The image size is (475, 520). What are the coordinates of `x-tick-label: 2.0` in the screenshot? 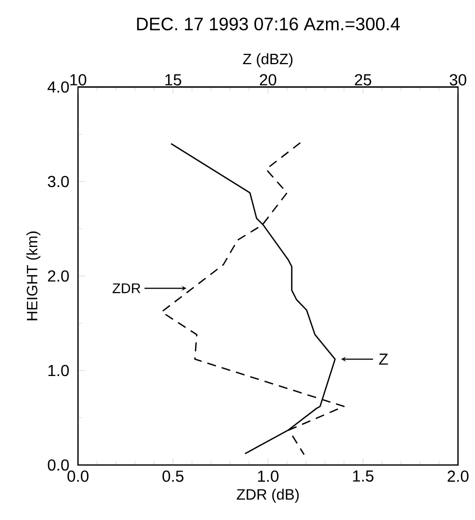 It's located at (458, 476).